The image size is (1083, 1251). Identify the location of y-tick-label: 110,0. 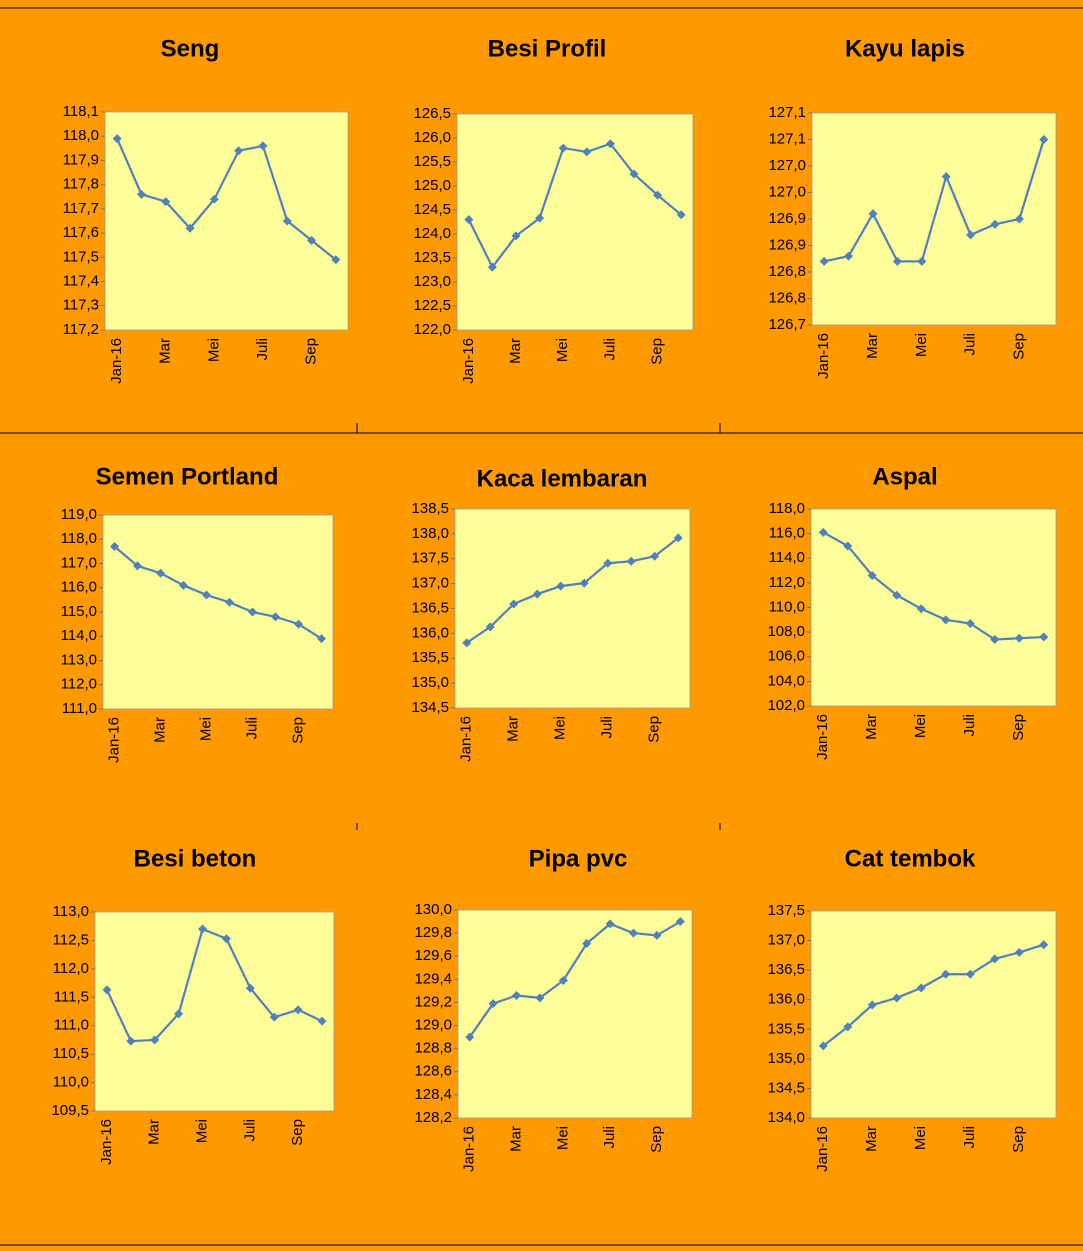
(71, 1082).